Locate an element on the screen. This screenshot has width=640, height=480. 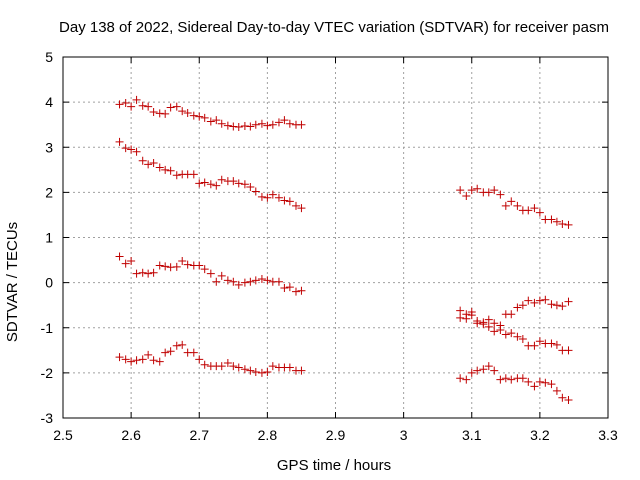
x-tick-label: 2.8 is located at coordinates (268, 435).